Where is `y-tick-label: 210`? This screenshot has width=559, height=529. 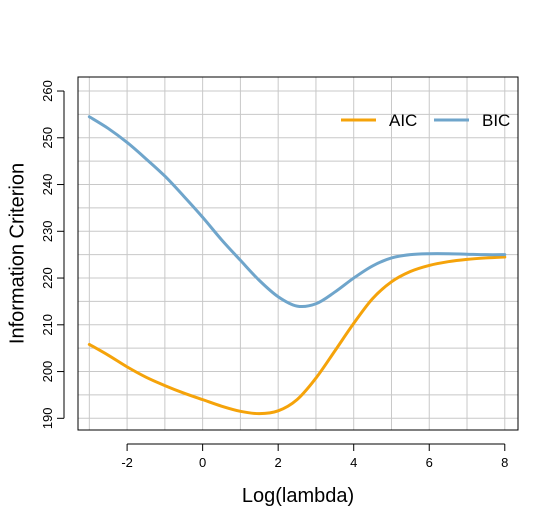
y-tick-label: 210 is located at coordinates (47, 325).